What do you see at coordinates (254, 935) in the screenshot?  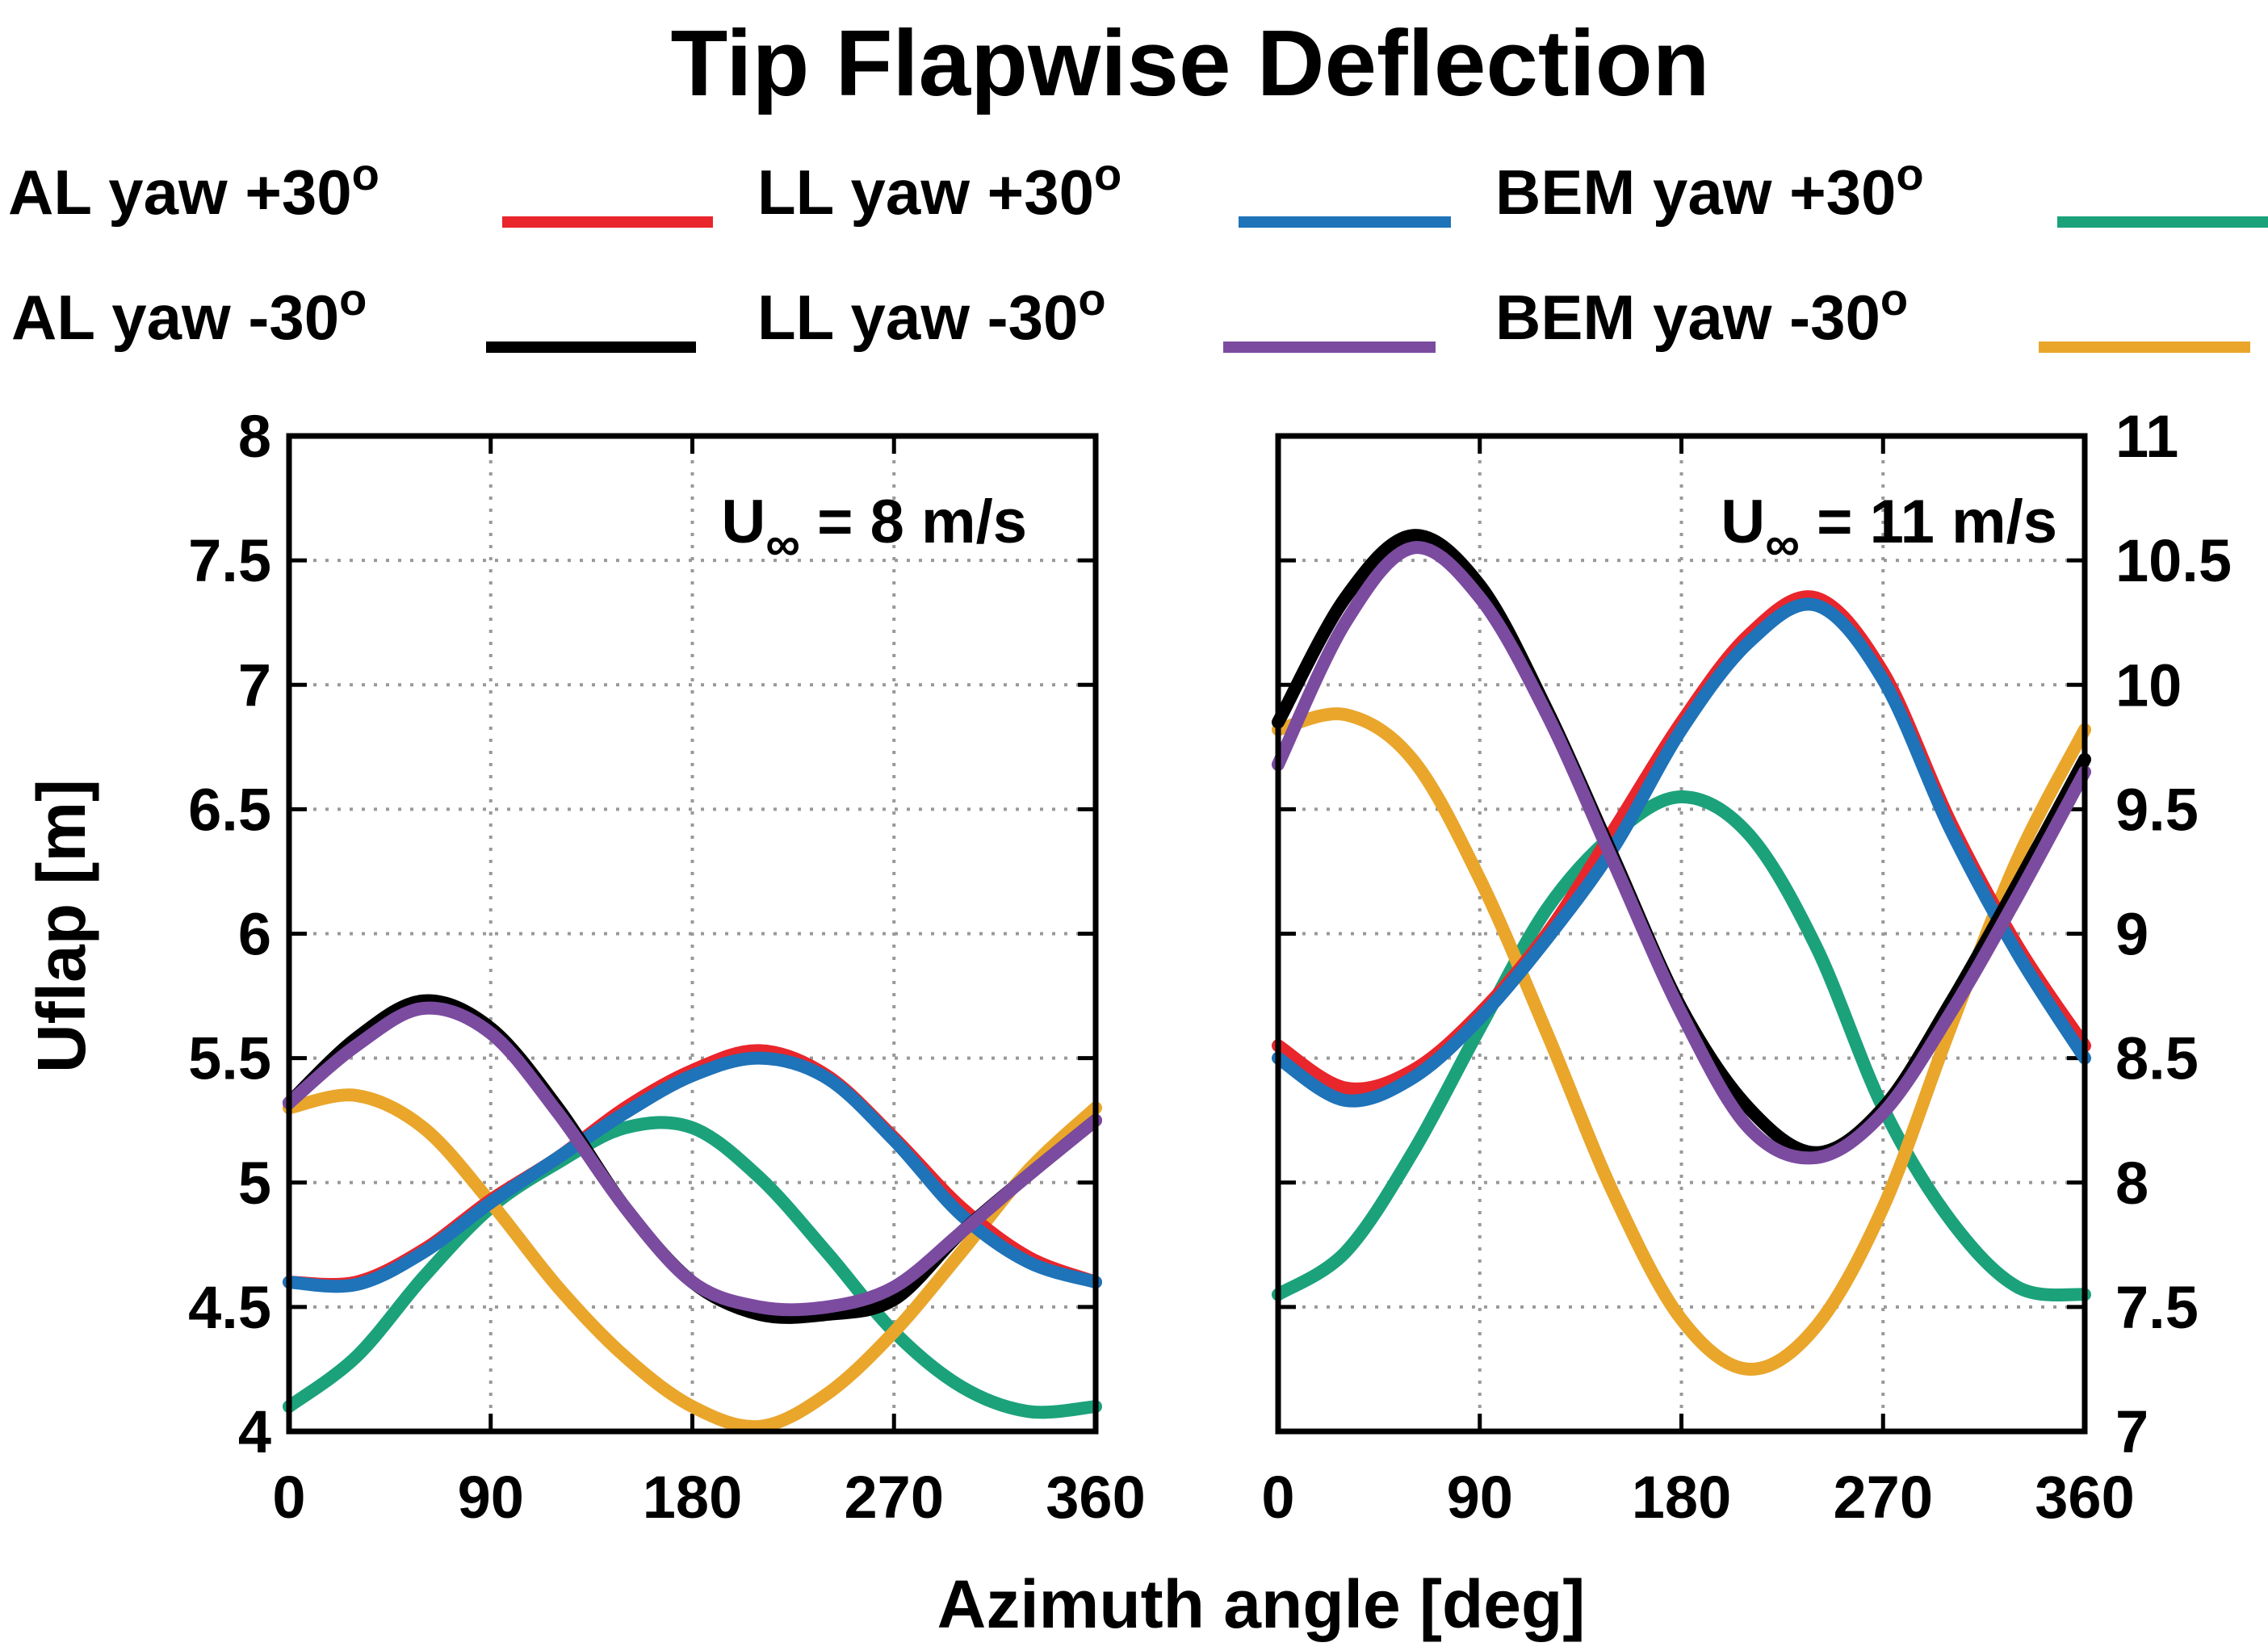 I see `y-tick-label: 6` at bounding box center [254, 935].